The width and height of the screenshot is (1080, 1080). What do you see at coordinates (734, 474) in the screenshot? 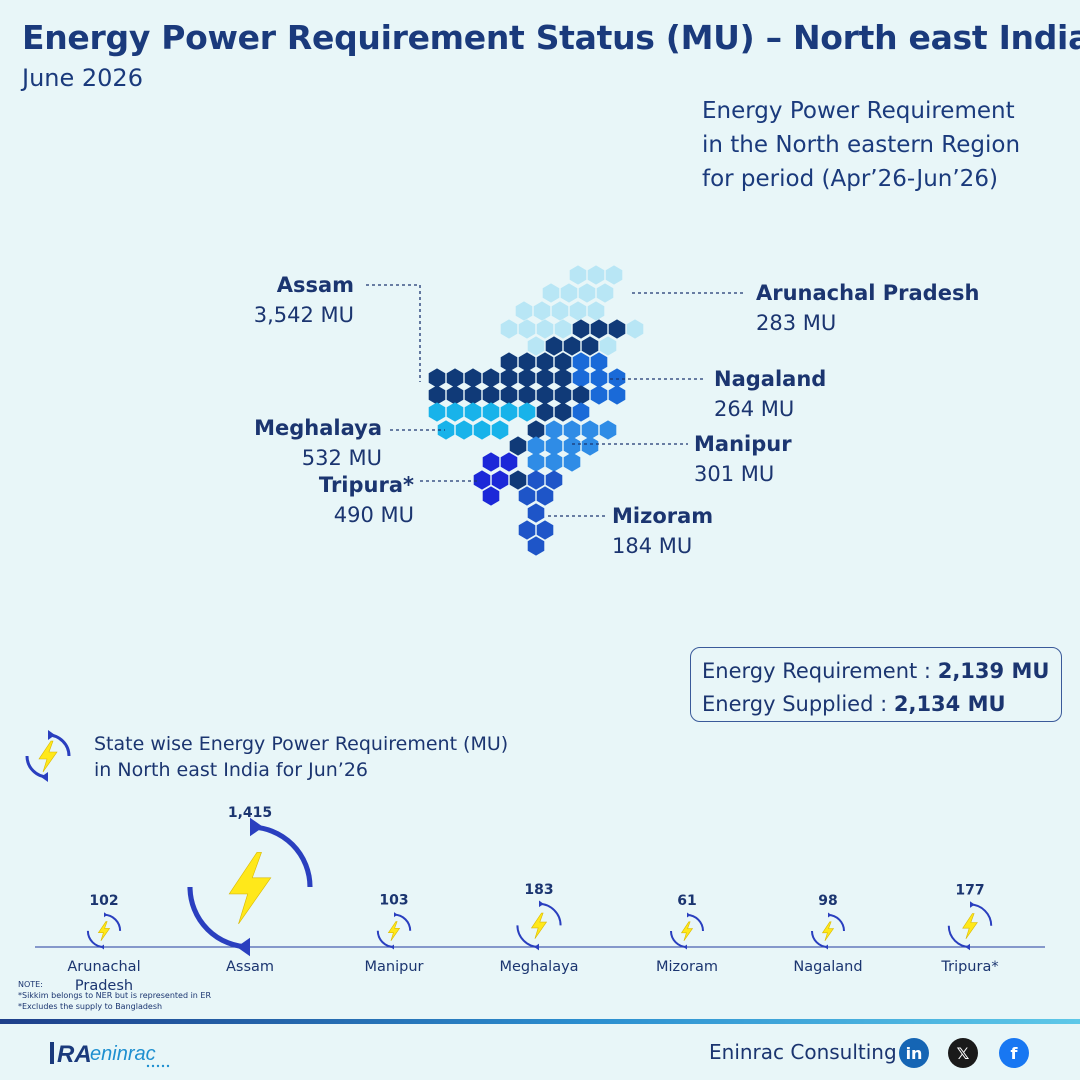
I see `state-value: 301 MU` at bounding box center [734, 474].